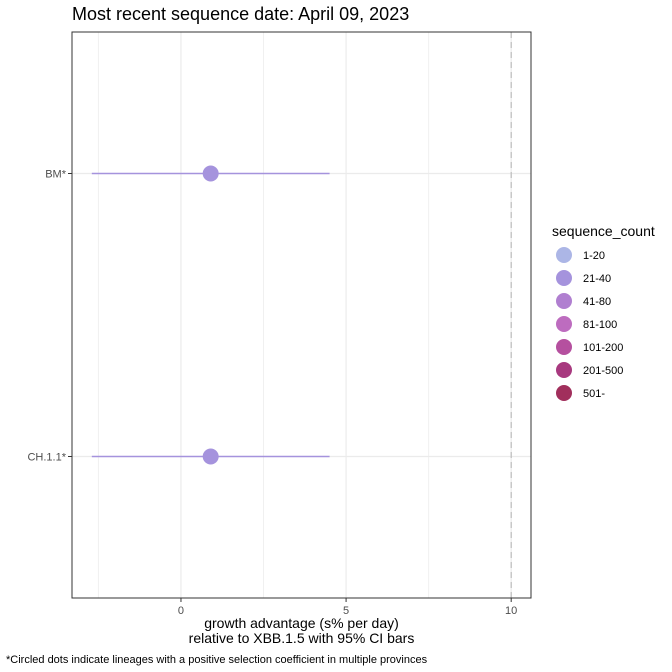 The image size is (672, 672). What do you see at coordinates (603, 371) in the screenshot?
I see `legend-label: 201-500` at bounding box center [603, 371].